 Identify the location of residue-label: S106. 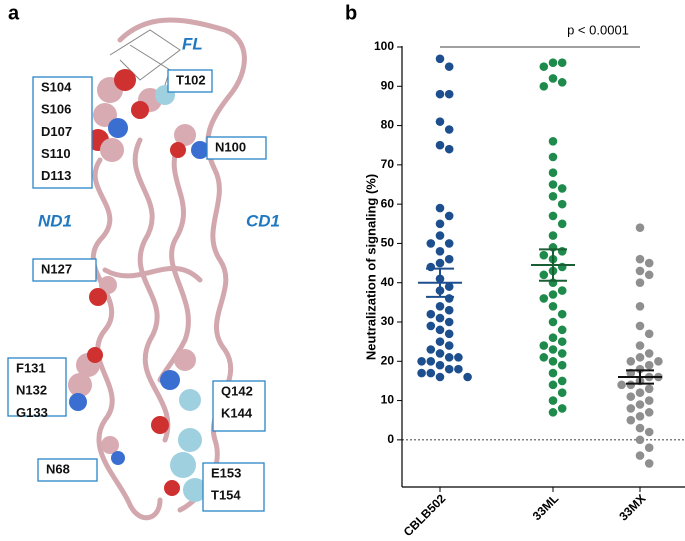
(56, 109).